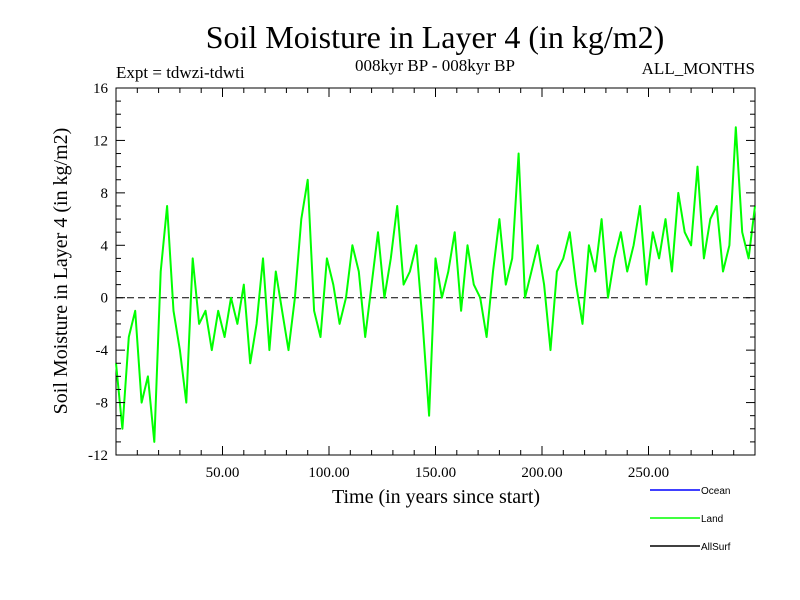 The width and height of the screenshot is (800, 600). Describe the element at coordinates (436, 497) in the screenshot. I see `x-axis-label: Time (in years since start)` at that location.